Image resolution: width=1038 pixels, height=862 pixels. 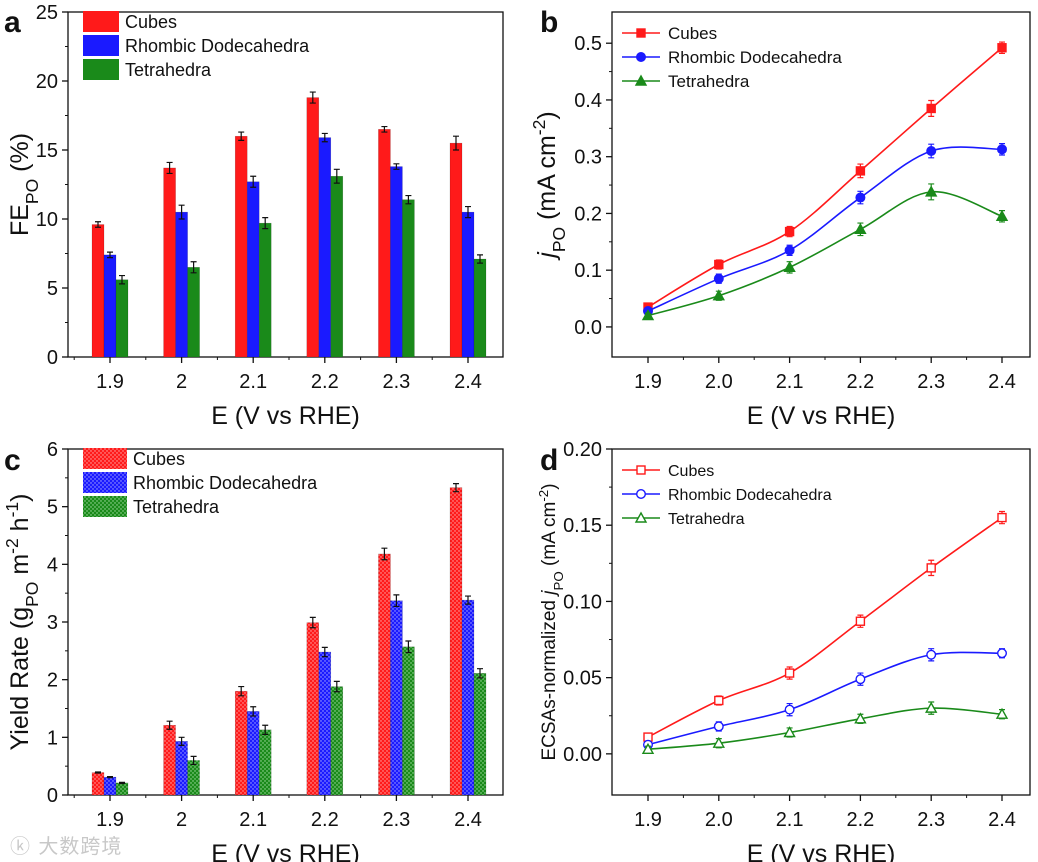 What do you see at coordinates (582, 450) in the screenshot?
I see `y-tick-label: 0.20` at bounding box center [582, 450].